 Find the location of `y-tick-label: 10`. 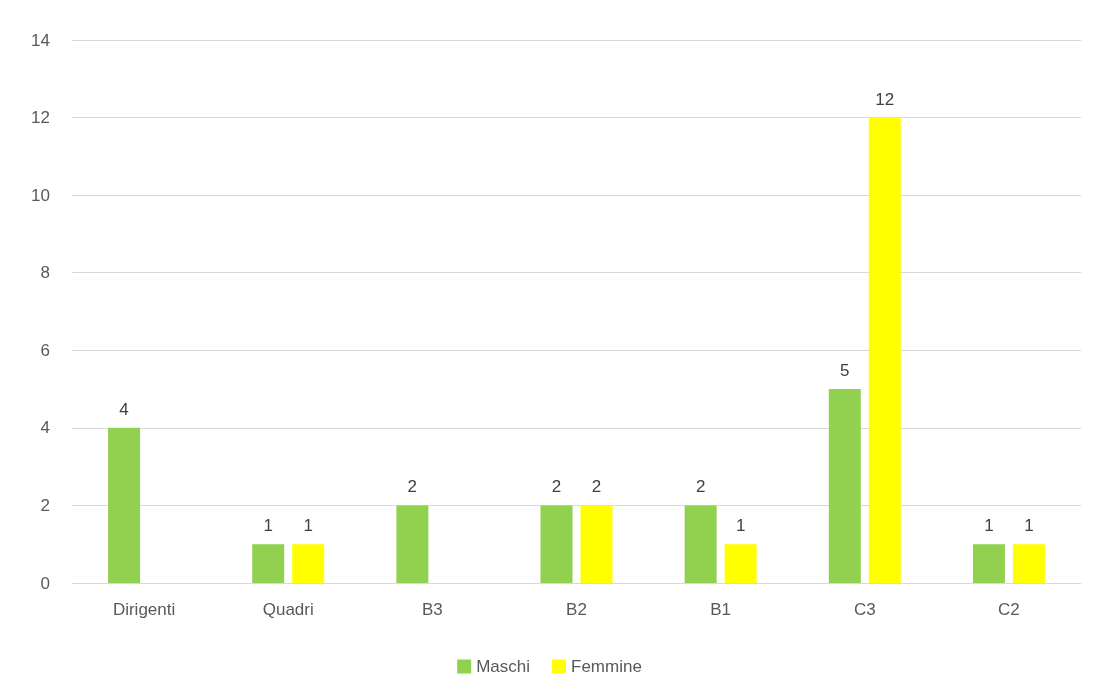

y-tick-label: 10 is located at coordinates (40, 195).